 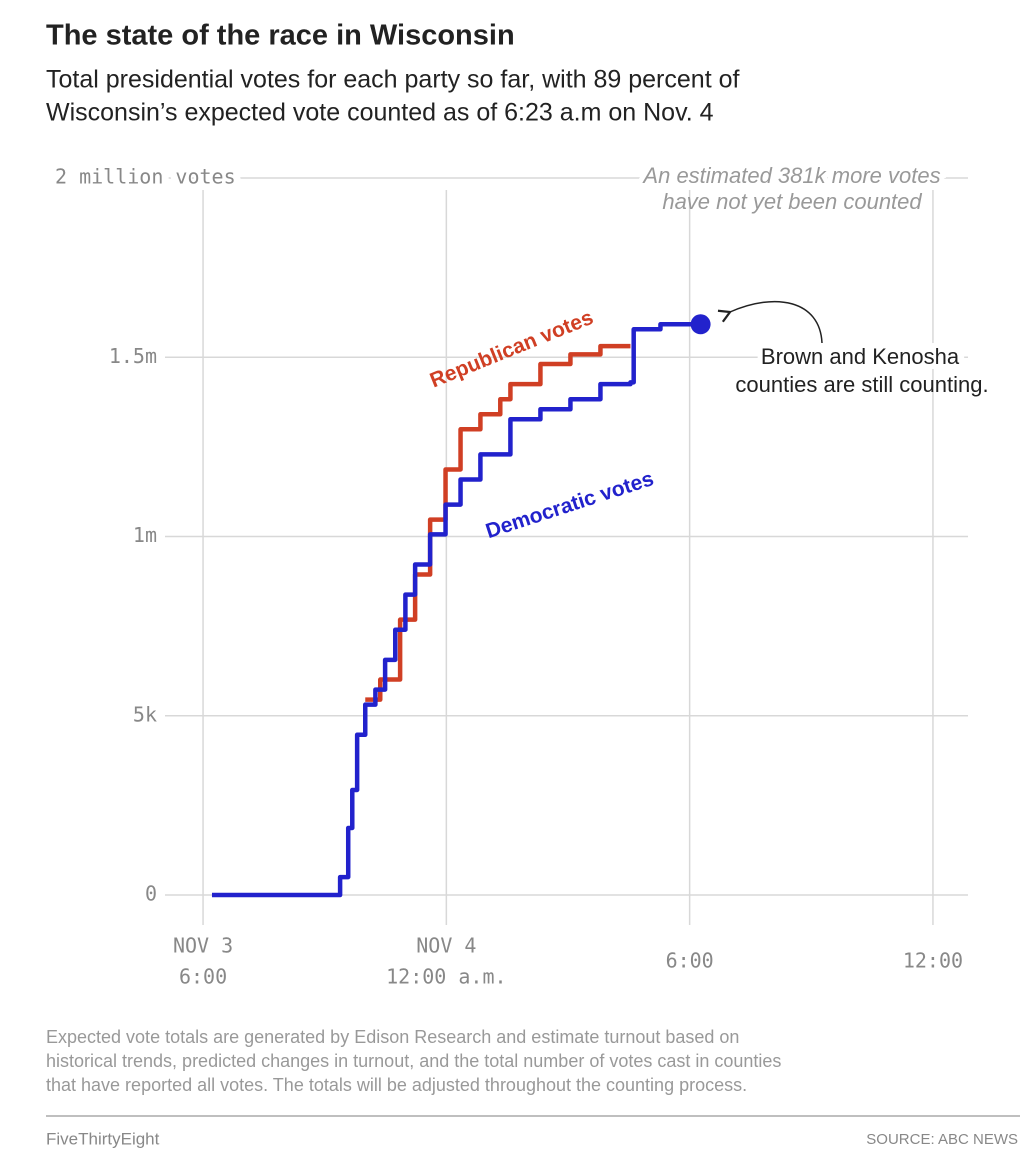 What do you see at coordinates (145, 535) in the screenshot?
I see `y-tick-label: 1m` at bounding box center [145, 535].